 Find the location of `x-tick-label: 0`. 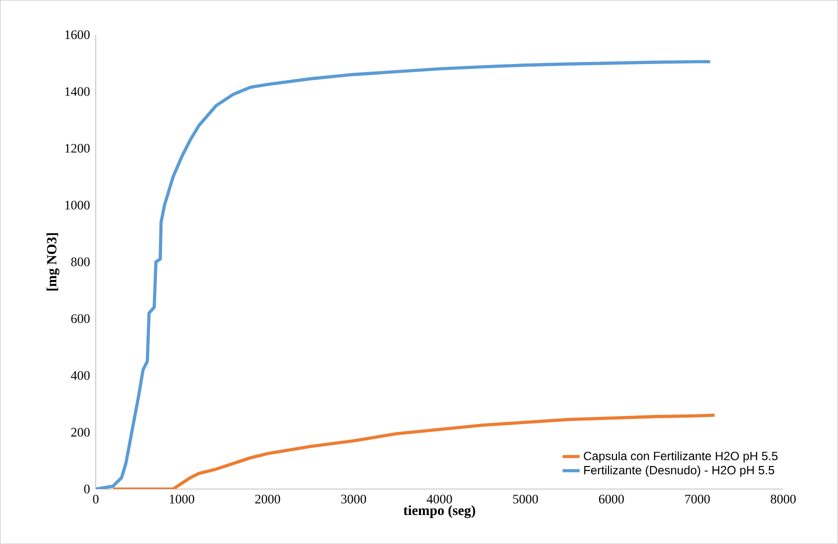

x-tick-label: 0 is located at coordinates (96, 499).